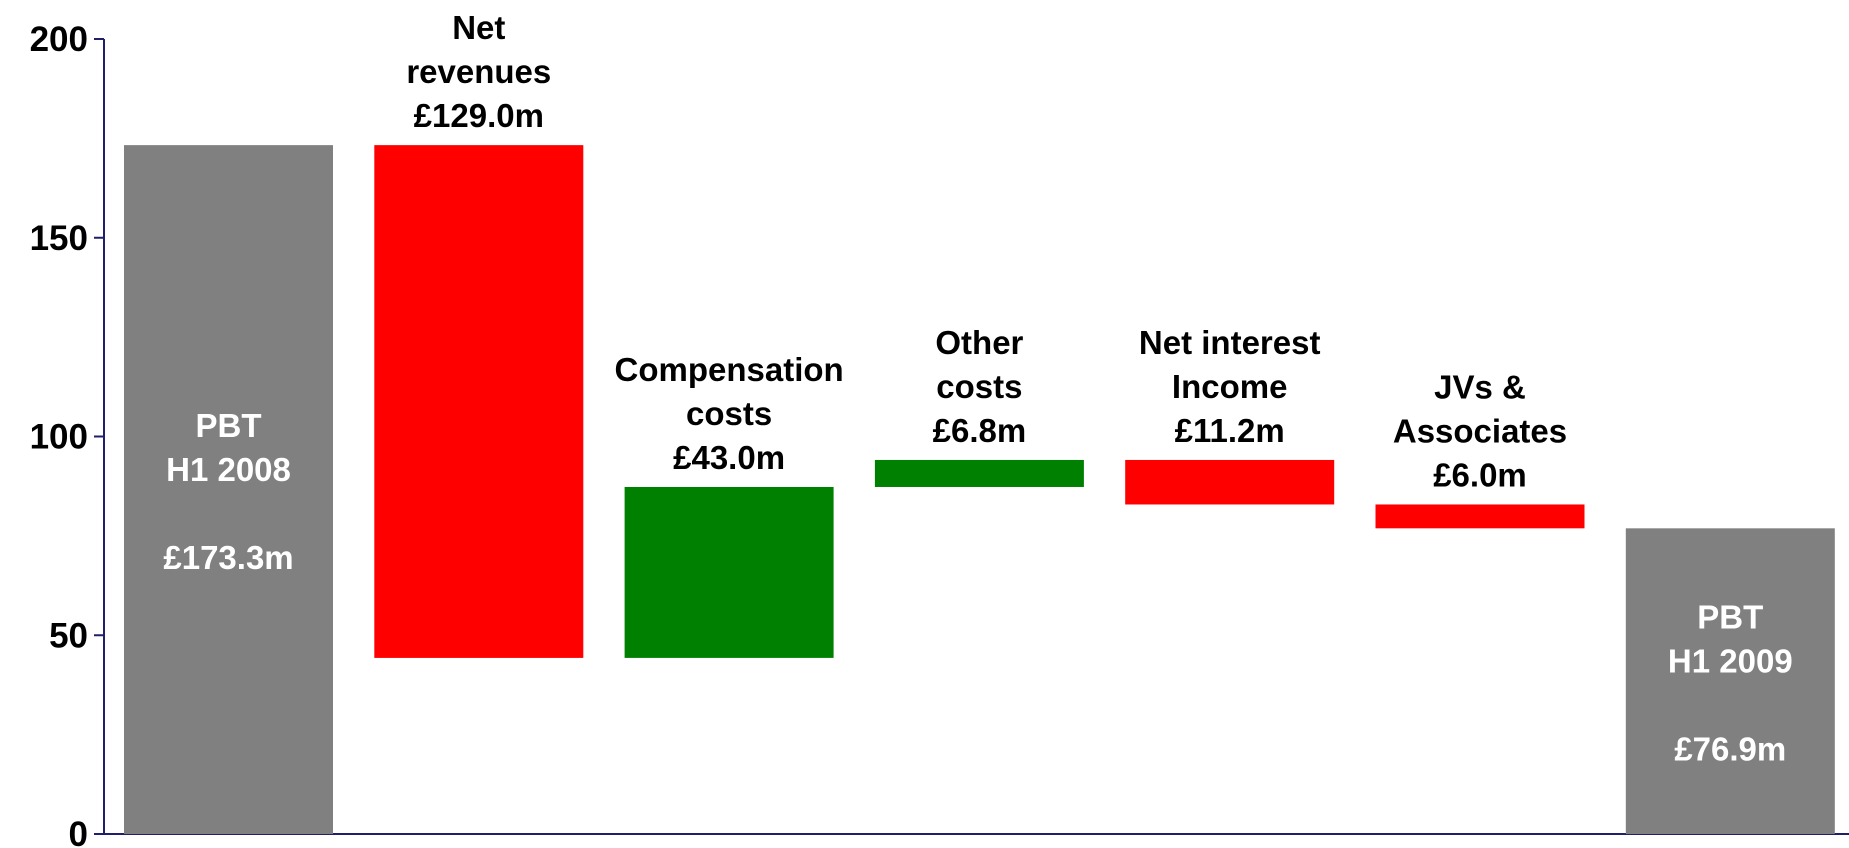 The height and width of the screenshot is (848, 1849). I want to click on label-line: Net interest, so click(1230, 342).